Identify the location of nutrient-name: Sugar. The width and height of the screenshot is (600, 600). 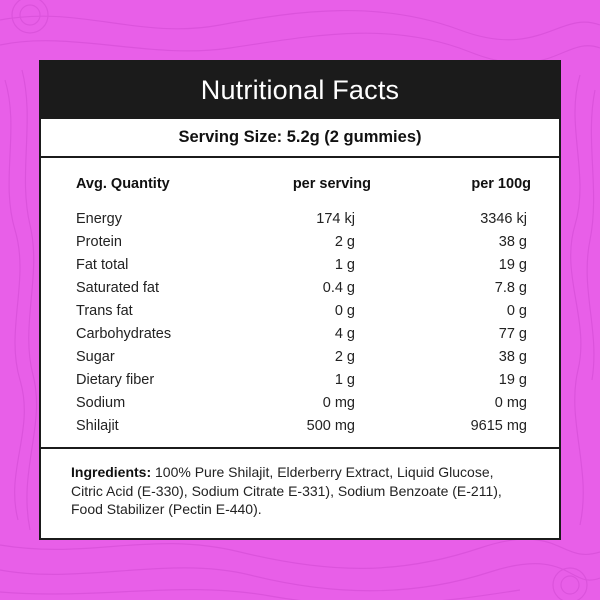
(95, 357).